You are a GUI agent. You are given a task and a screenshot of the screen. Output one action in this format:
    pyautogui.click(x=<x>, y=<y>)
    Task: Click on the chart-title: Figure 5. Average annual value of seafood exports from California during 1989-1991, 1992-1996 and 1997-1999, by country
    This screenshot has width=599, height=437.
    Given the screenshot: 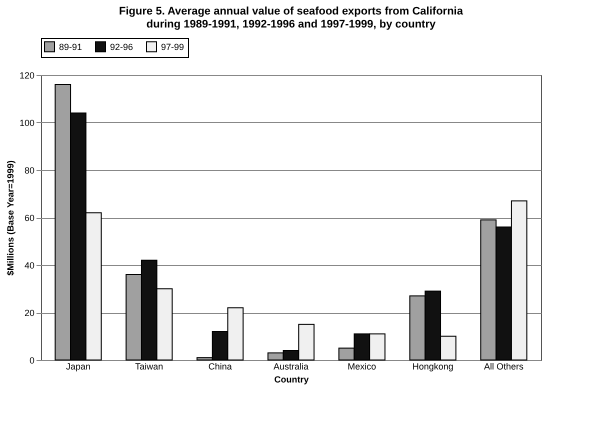 What is the action you would take?
    pyautogui.click(x=291, y=18)
    